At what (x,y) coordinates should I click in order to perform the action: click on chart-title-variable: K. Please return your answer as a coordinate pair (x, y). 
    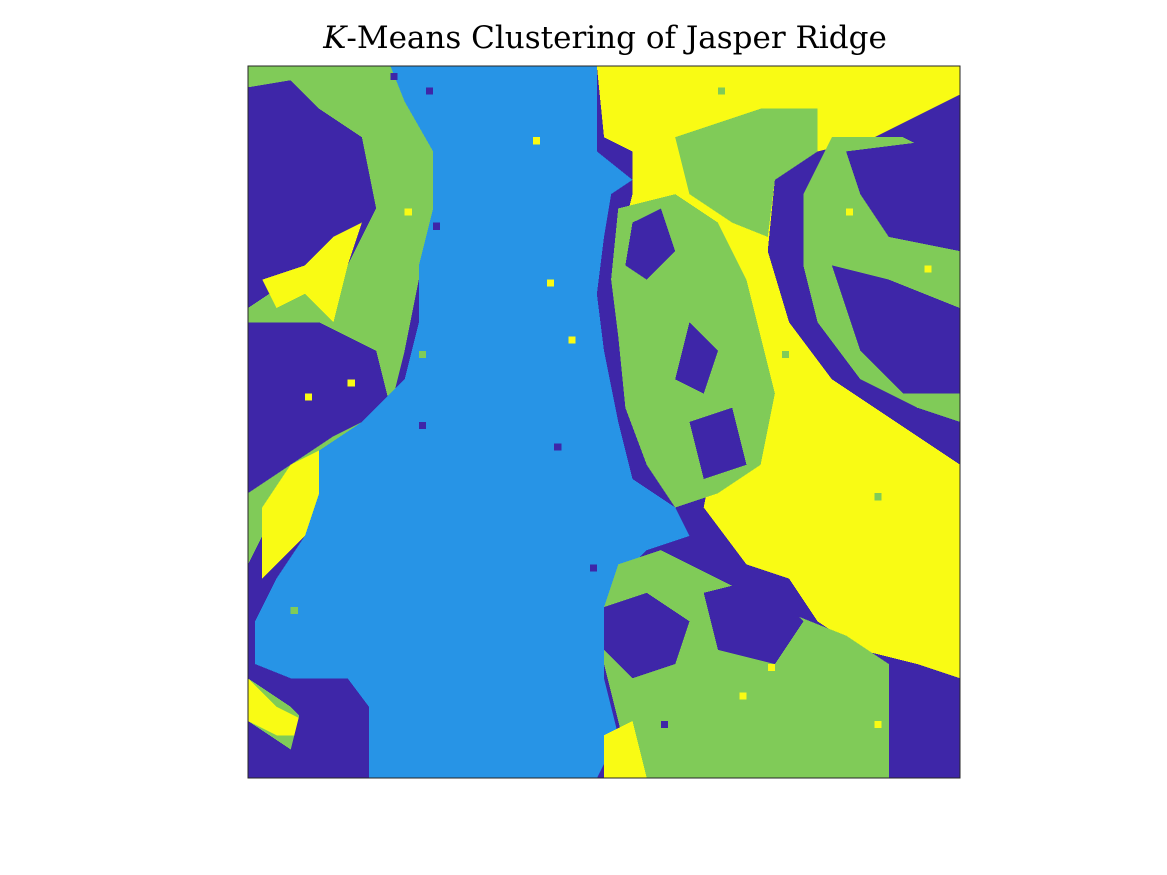
    Looking at the image, I should click on (335, 38).